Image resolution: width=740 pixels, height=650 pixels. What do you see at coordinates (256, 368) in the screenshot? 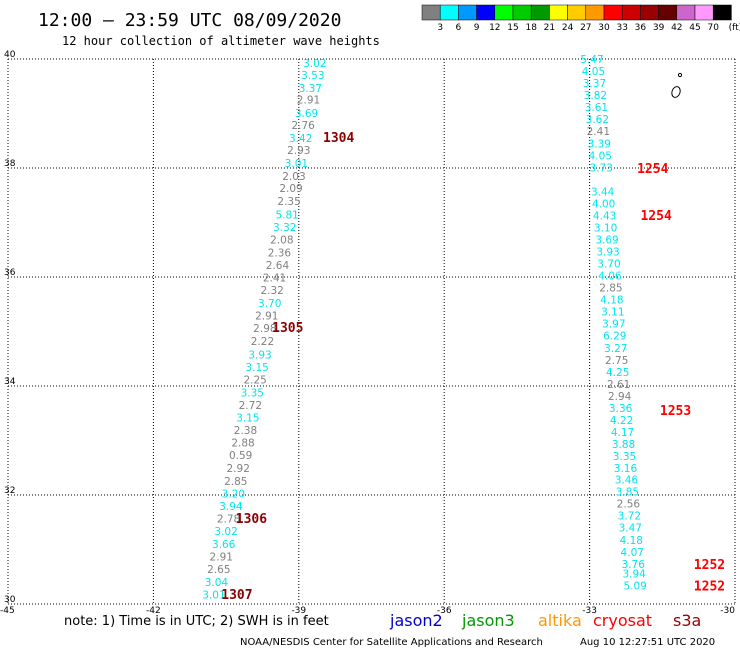
I see `wave-height-value: 3.15` at bounding box center [256, 368].